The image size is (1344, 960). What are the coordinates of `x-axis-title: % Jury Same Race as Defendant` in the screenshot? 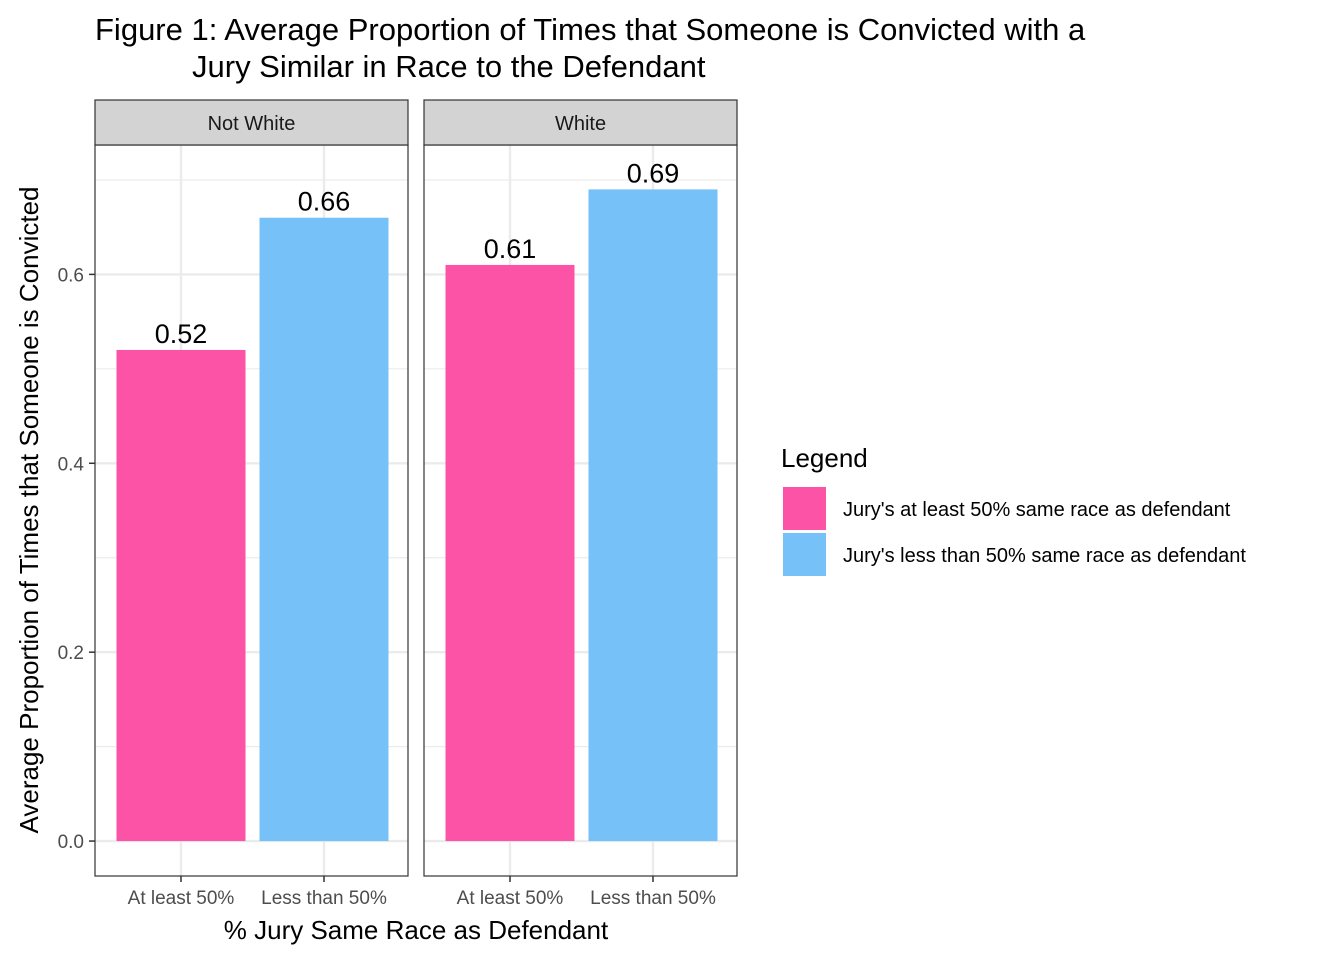 It's located at (416, 930).